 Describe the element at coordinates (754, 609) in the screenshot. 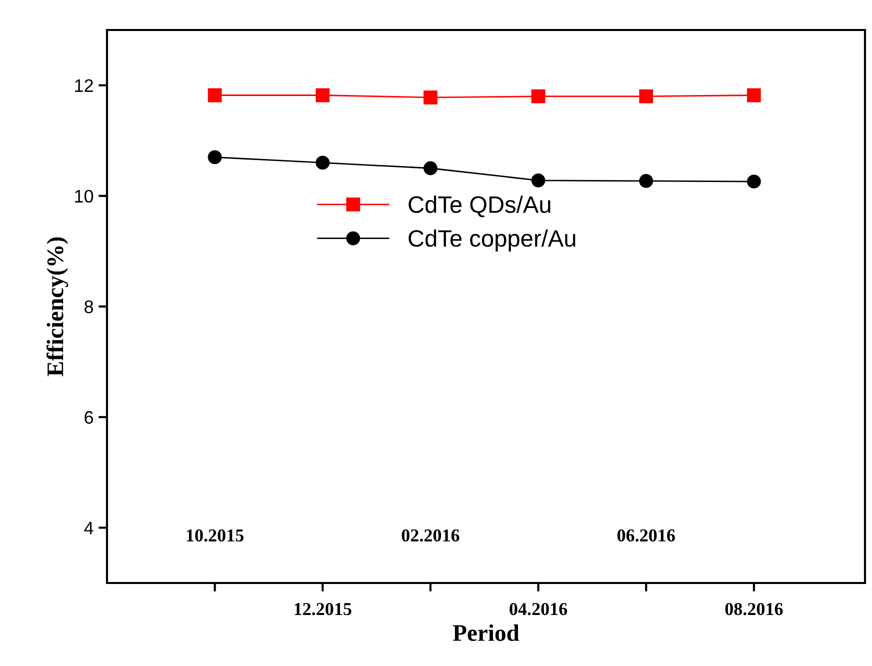

I see `x-tick-label: 08.2016` at that location.